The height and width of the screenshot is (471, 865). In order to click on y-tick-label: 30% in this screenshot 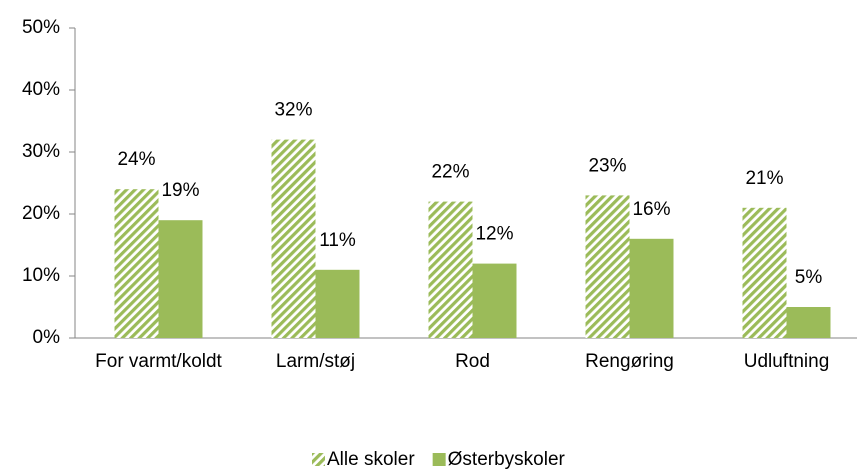, I will do `click(41, 151)`.